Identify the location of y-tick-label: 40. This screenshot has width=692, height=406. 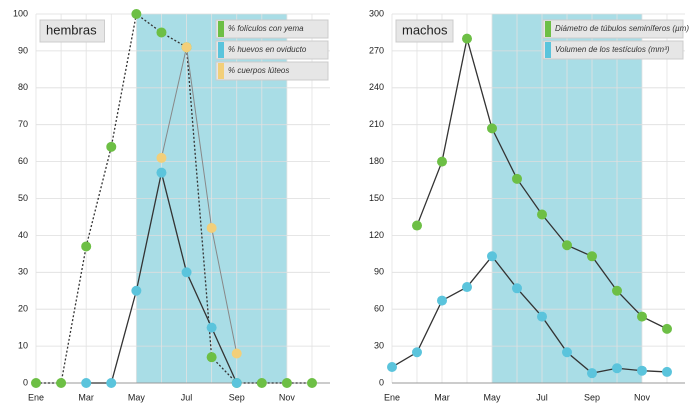
(23, 235).